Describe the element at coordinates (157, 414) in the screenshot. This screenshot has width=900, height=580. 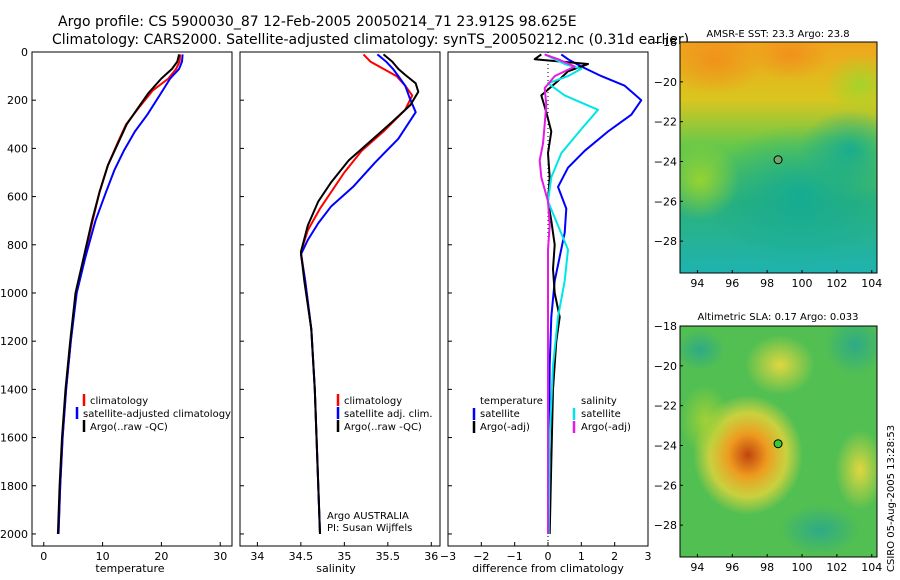
I see `legend-label-satellite-adjusted: satellite-adjusted climatology` at that location.